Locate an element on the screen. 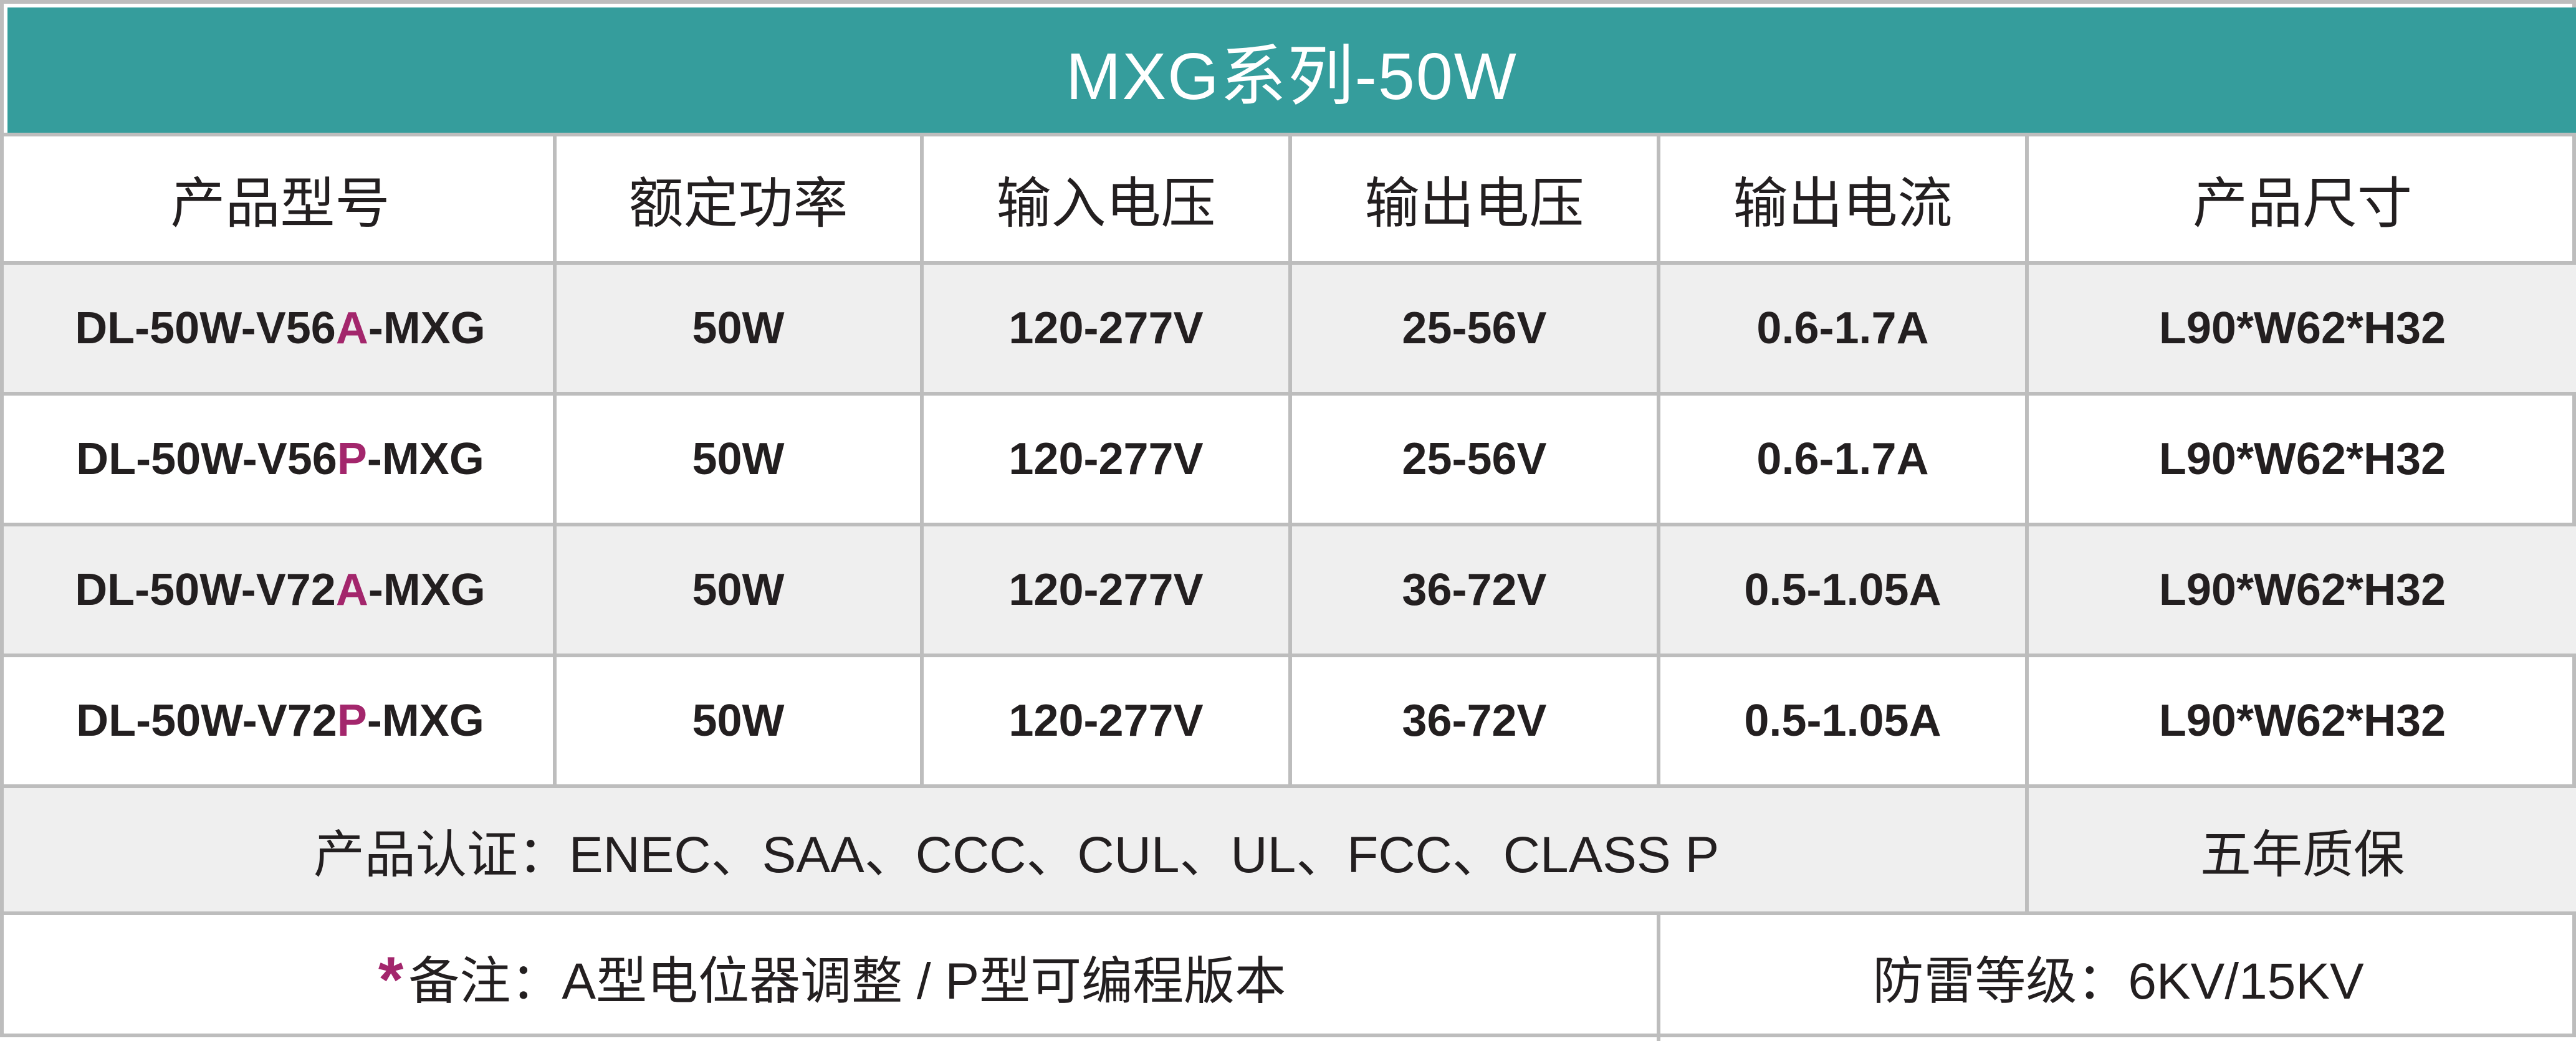  certification-row is located at coordinates (1290, 850).